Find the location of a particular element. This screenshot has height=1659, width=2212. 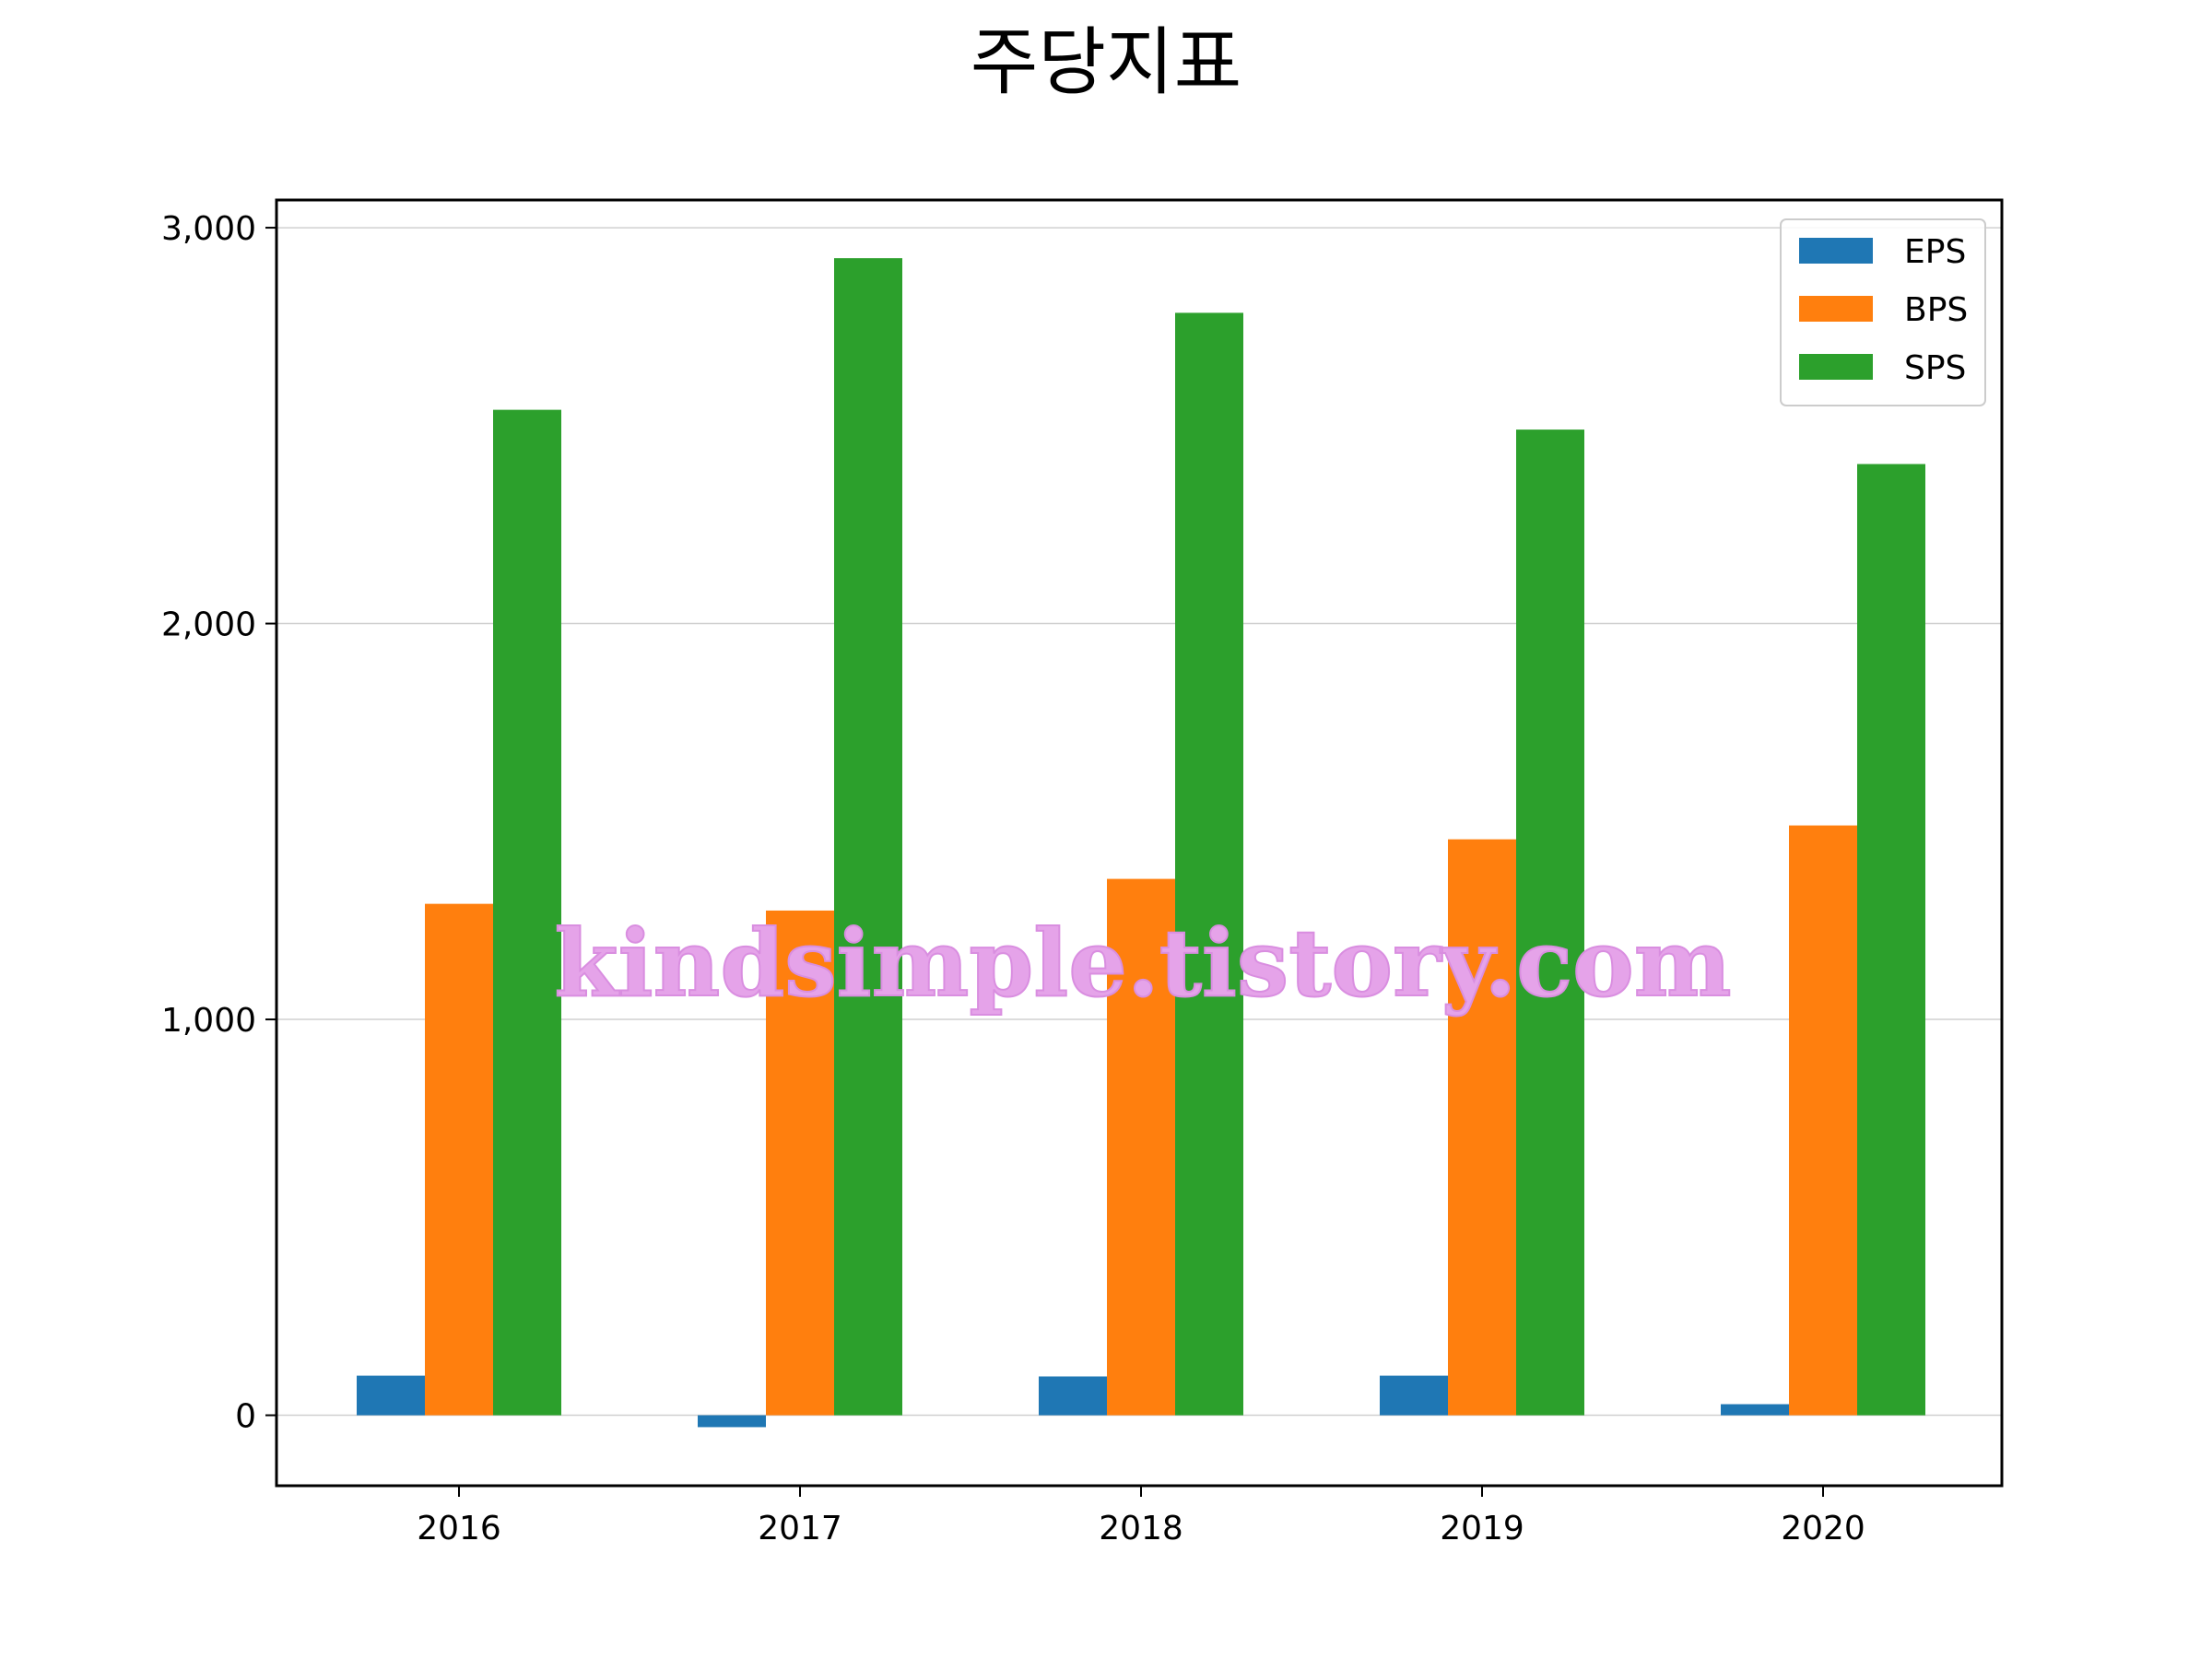

bar-eps-2018 is located at coordinates (1073, 1396).